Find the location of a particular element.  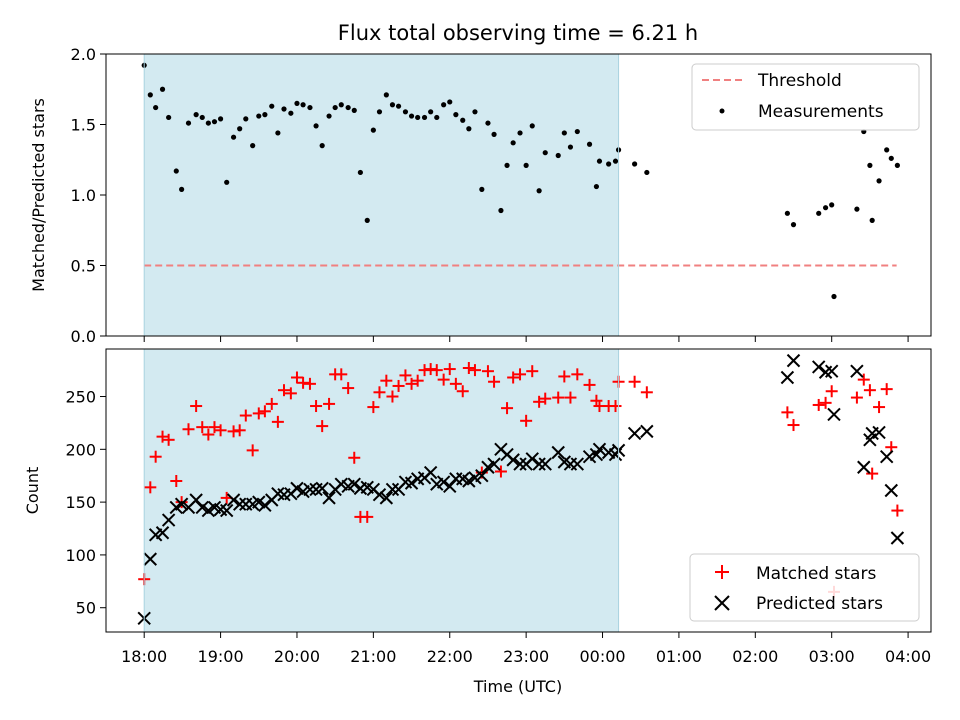

chart-title: Flux total observing time = 6.21 h is located at coordinates (518, 33).